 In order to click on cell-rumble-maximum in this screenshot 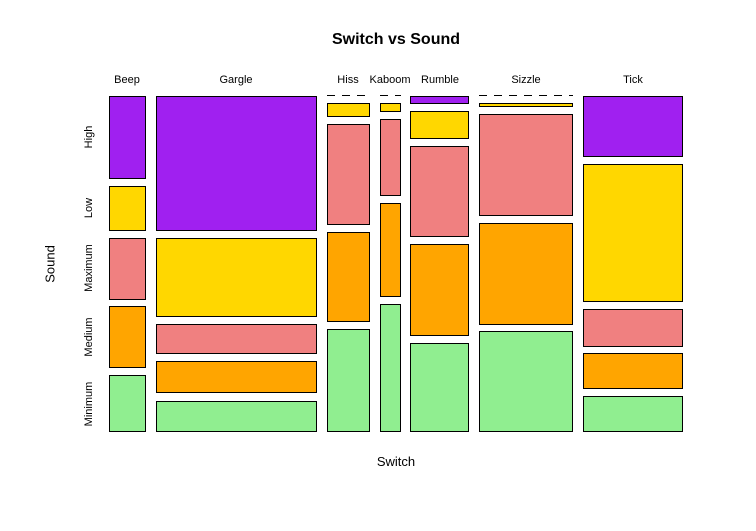, I will do `click(439, 191)`.